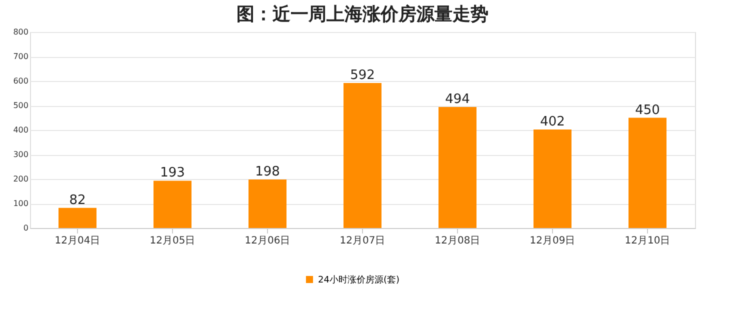 The image size is (740, 312). Describe the element at coordinates (20, 32) in the screenshot. I see `y-tick-label: 800` at that location.